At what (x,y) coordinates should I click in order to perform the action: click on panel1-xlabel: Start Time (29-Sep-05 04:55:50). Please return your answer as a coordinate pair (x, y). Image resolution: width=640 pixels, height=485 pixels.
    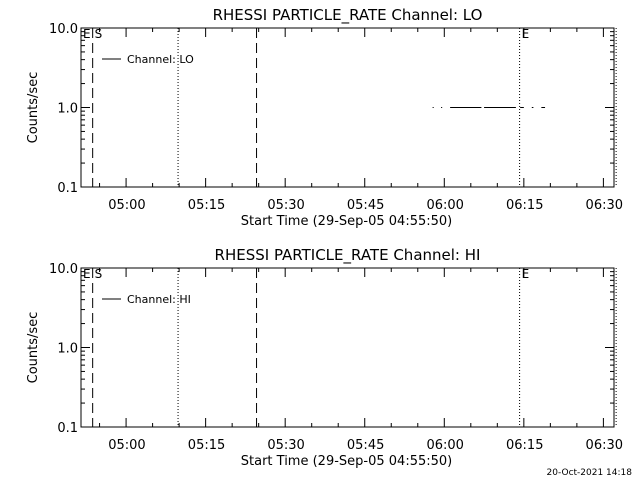
    Looking at the image, I should click on (346, 221).